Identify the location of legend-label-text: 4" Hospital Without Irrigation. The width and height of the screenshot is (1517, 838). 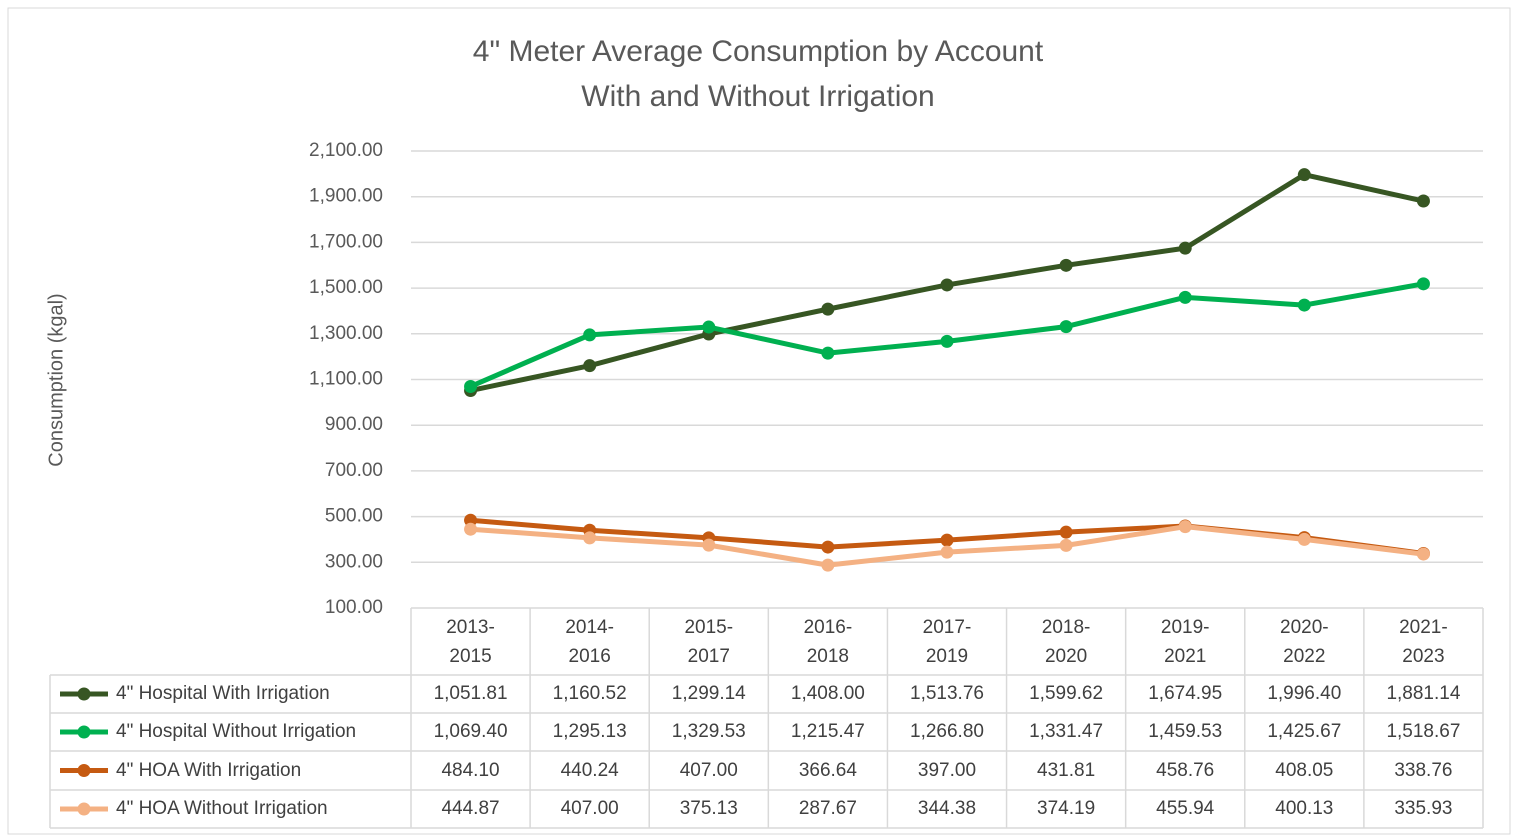
(236, 731).